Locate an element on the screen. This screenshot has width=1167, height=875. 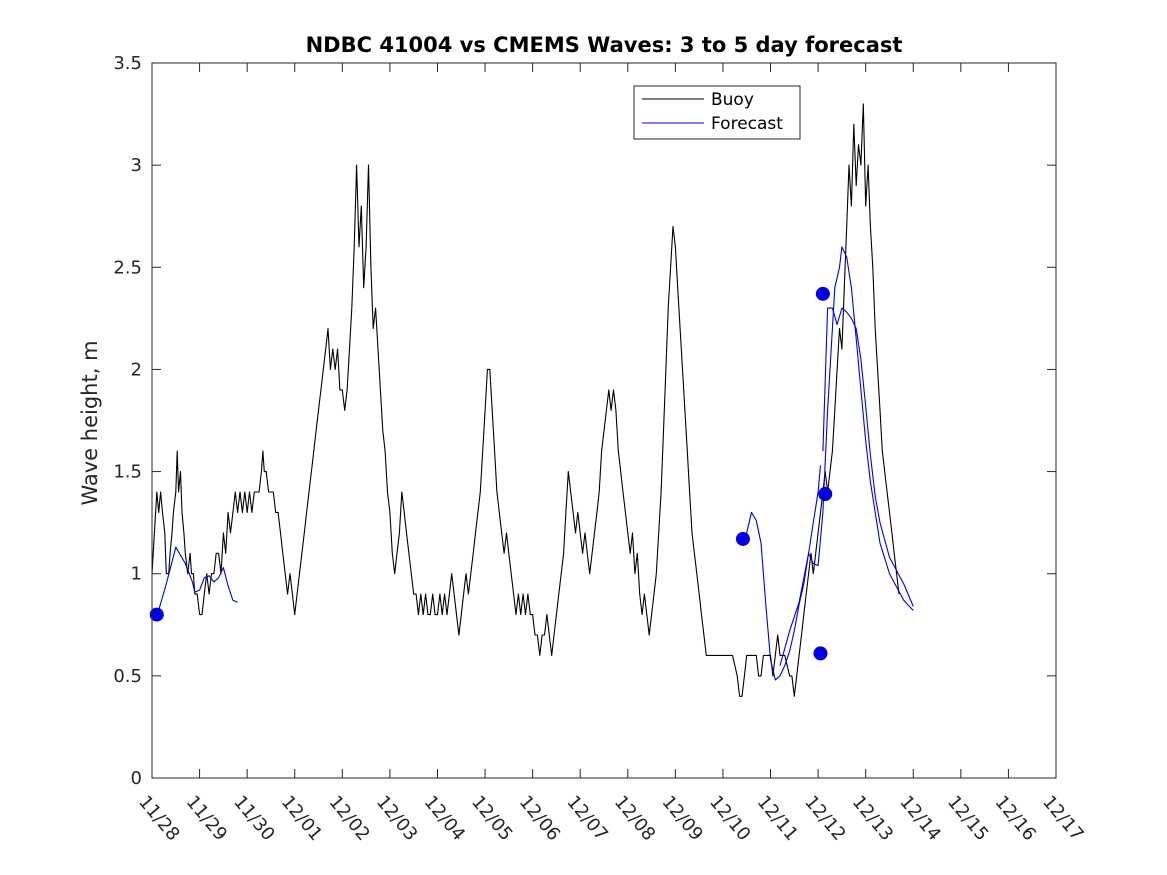
y-tick-label: 1 is located at coordinates (136, 574).